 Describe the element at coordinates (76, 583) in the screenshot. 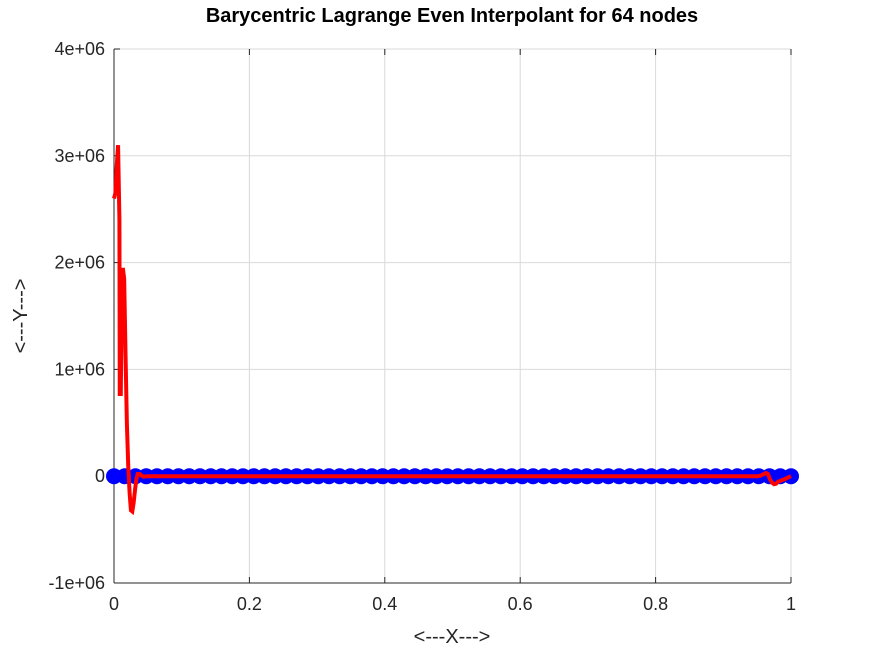

I see `y-tick-label: -1e+06` at that location.